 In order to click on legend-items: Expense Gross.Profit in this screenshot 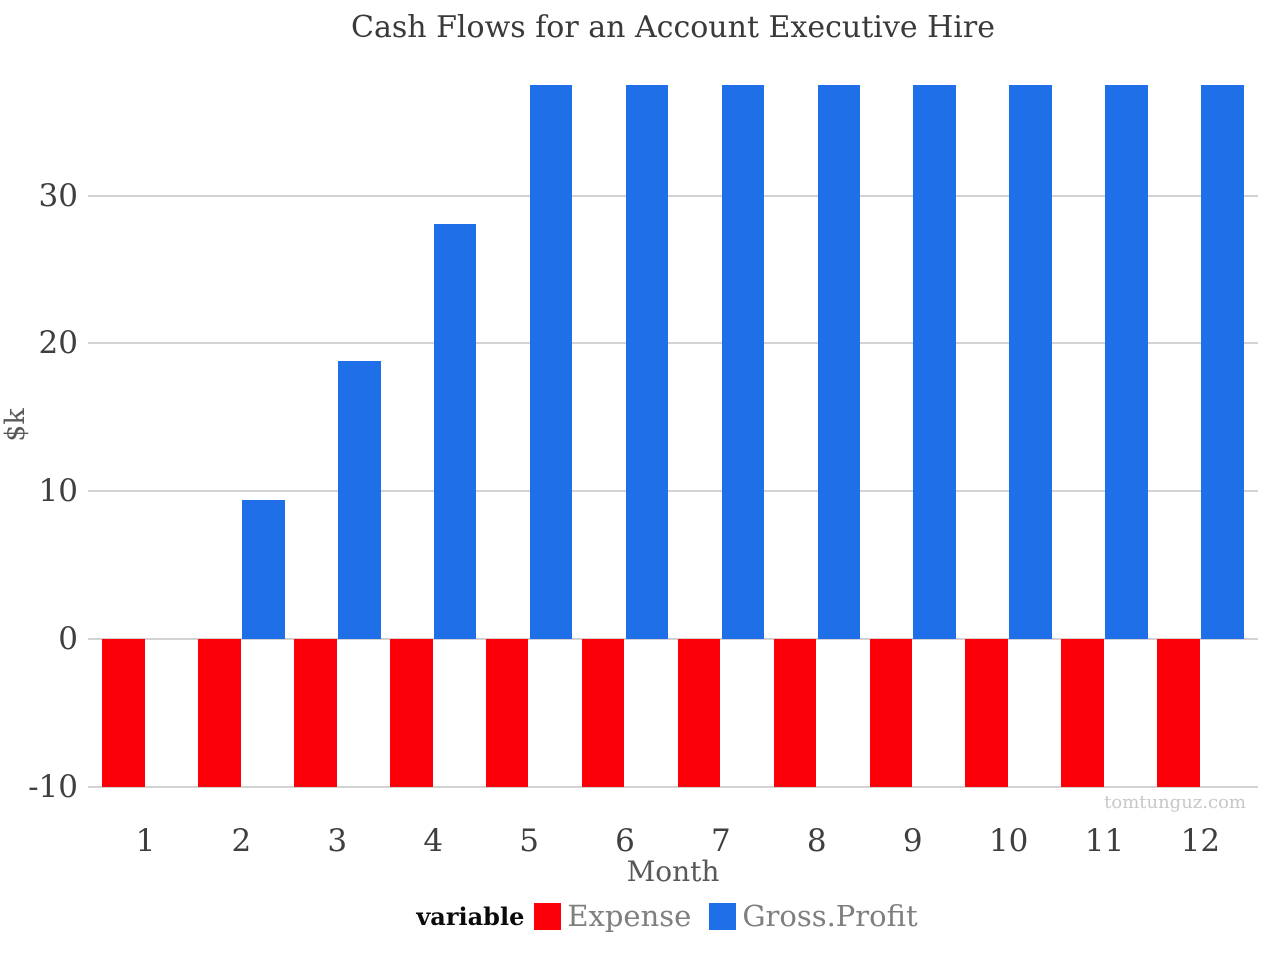, I will do `click(731, 916)`.